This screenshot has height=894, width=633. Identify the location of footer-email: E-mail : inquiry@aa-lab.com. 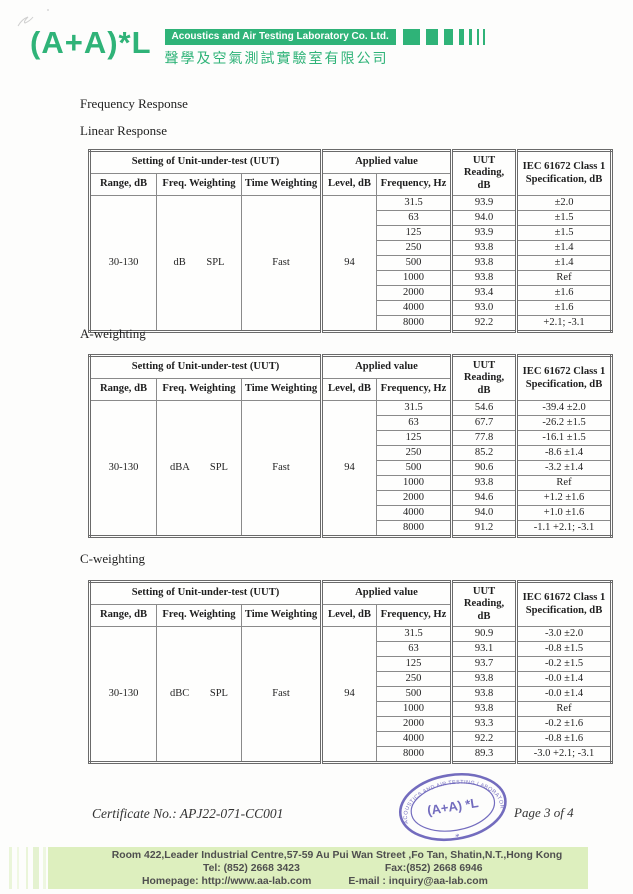
(418, 882).